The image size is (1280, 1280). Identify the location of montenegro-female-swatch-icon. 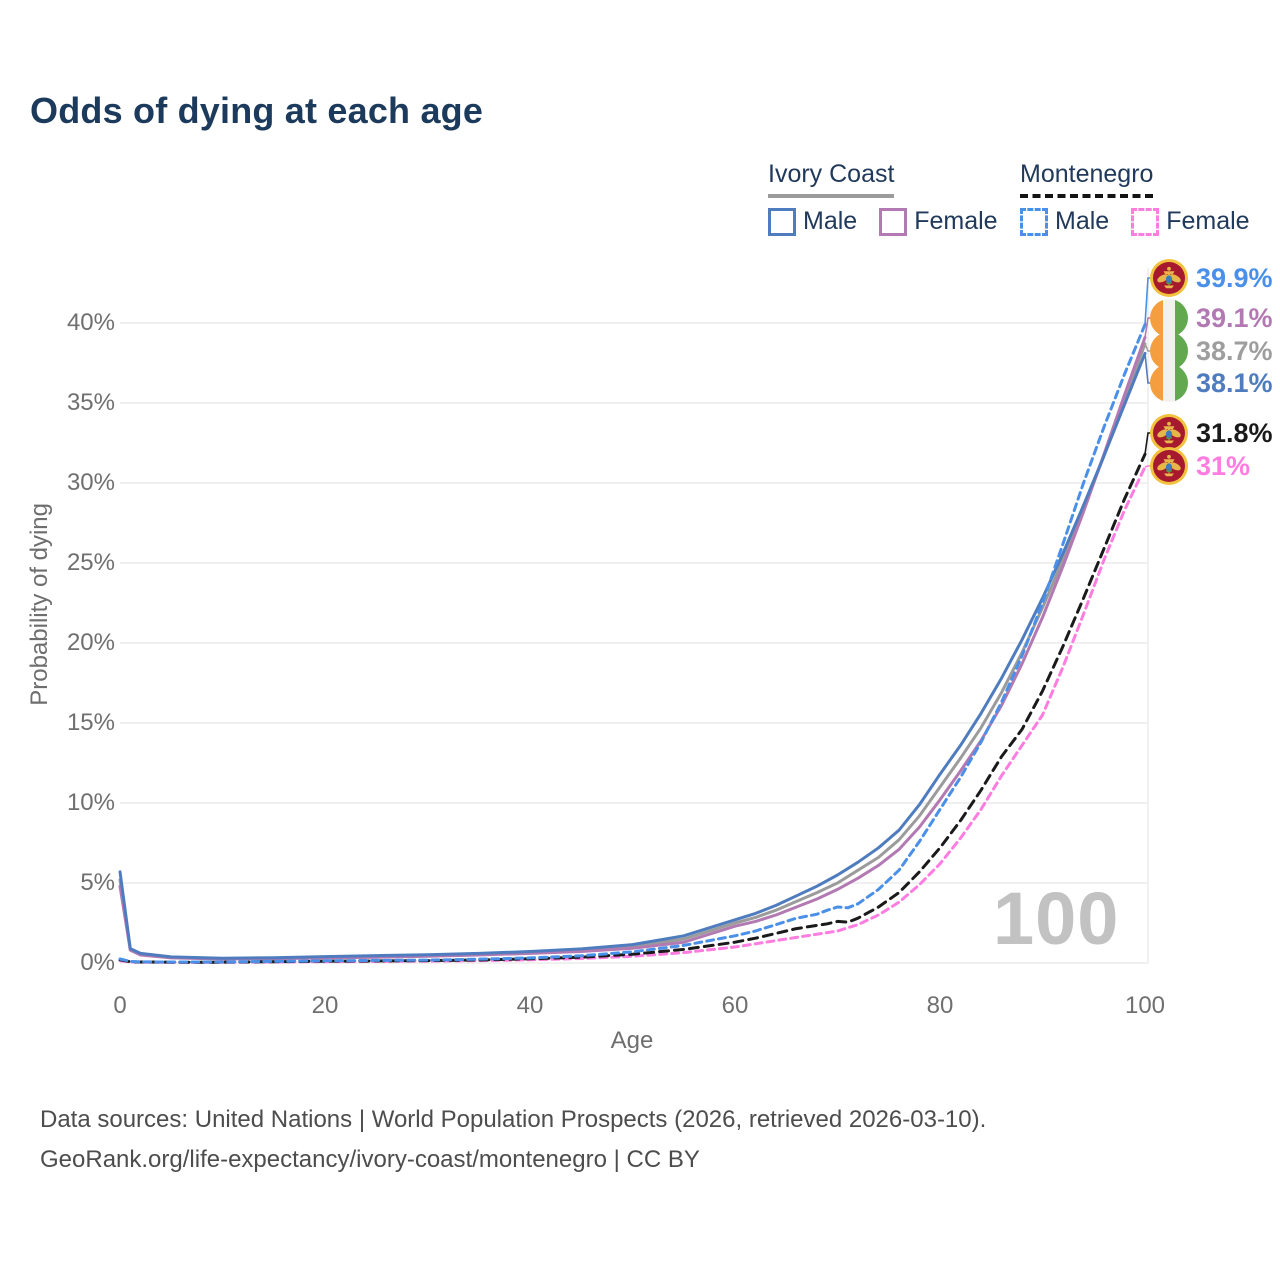
(1145, 221).